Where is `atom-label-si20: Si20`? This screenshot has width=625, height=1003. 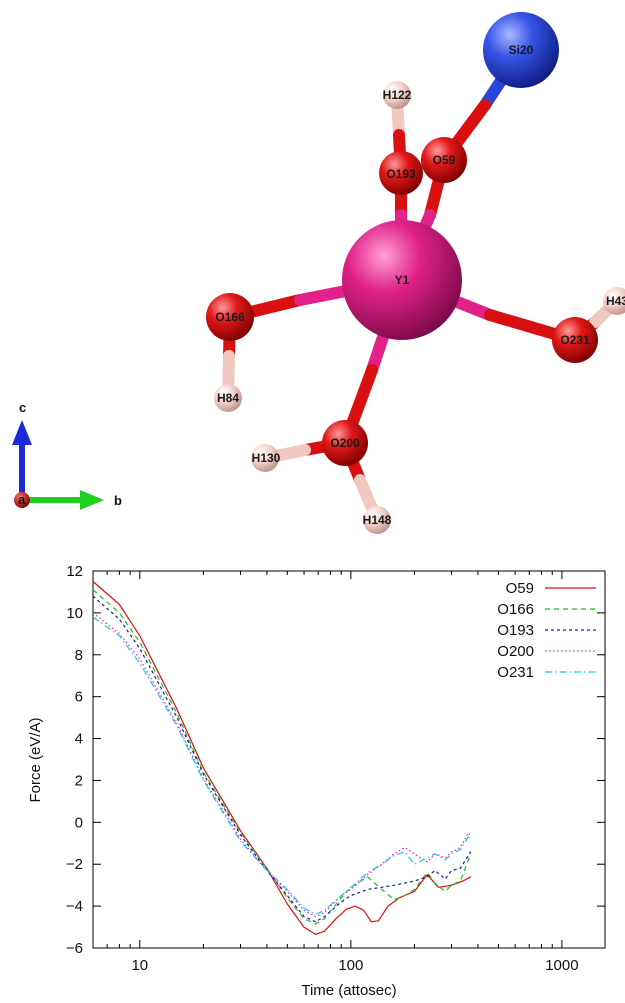 atom-label-si20: Si20 is located at coordinates (521, 50).